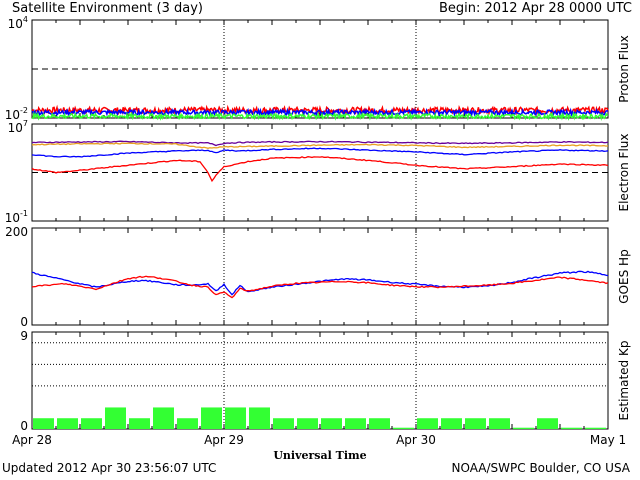 This screenshot has height=480, width=640. Describe the element at coordinates (624, 173) in the screenshot. I see `panel-title: Electron Flux` at that location.